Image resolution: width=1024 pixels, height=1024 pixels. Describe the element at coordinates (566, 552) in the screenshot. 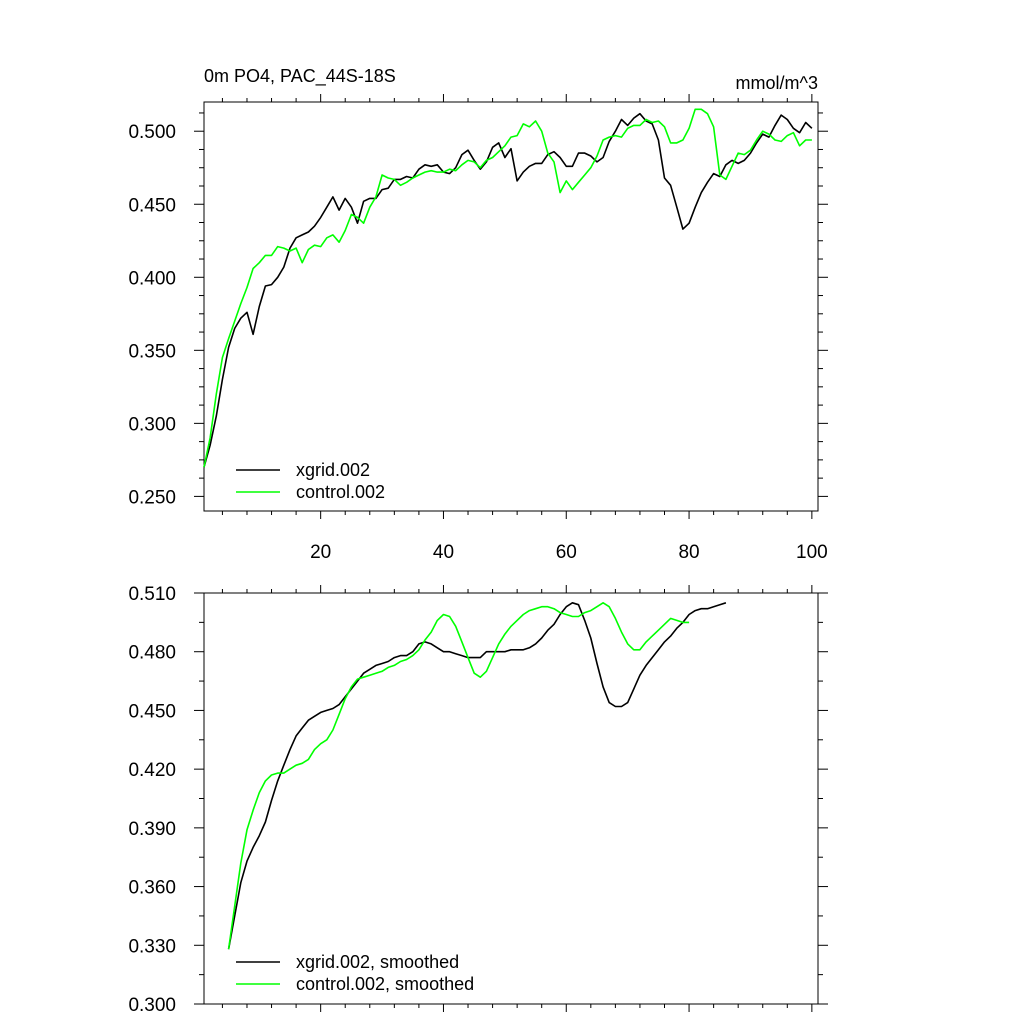

I see `x-tick-label: 60` at that location.